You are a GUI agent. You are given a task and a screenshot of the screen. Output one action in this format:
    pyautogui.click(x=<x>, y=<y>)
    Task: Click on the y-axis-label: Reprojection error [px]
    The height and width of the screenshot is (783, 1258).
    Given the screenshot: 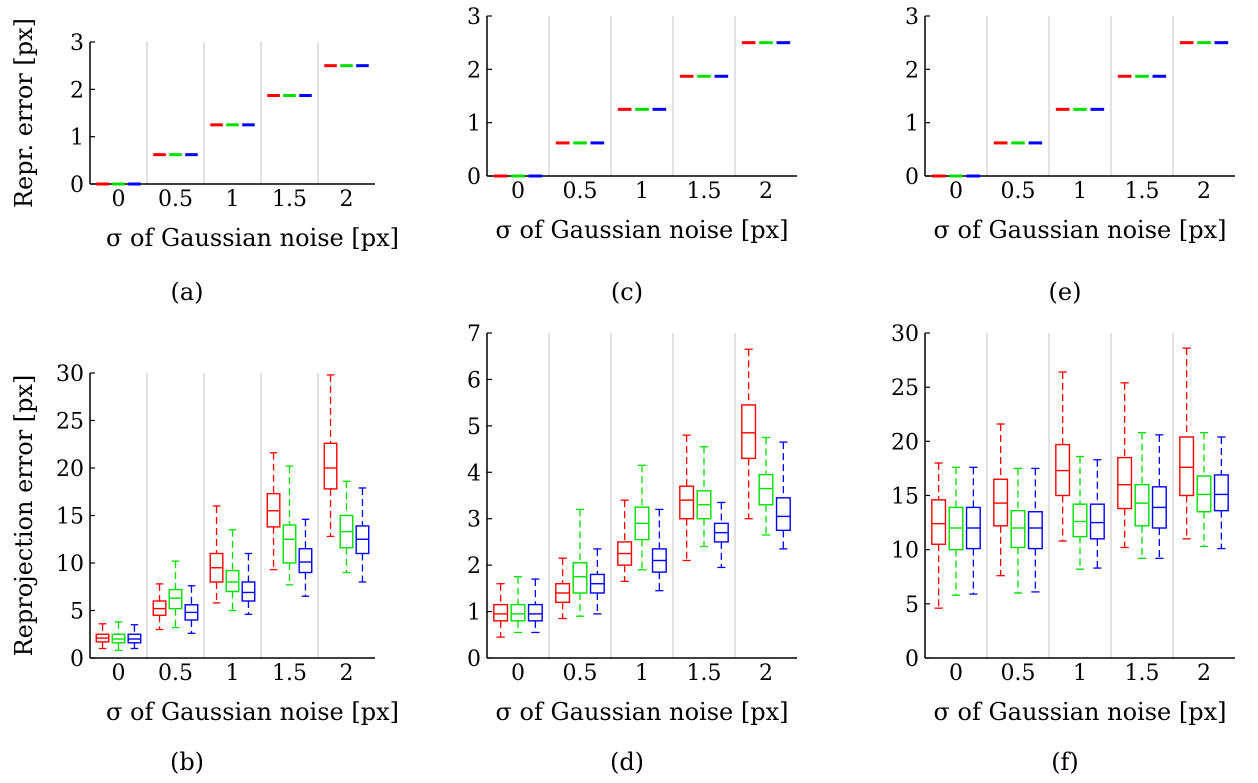 What is the action you would take?
    pyautogui.click(x=24, y=516)
    